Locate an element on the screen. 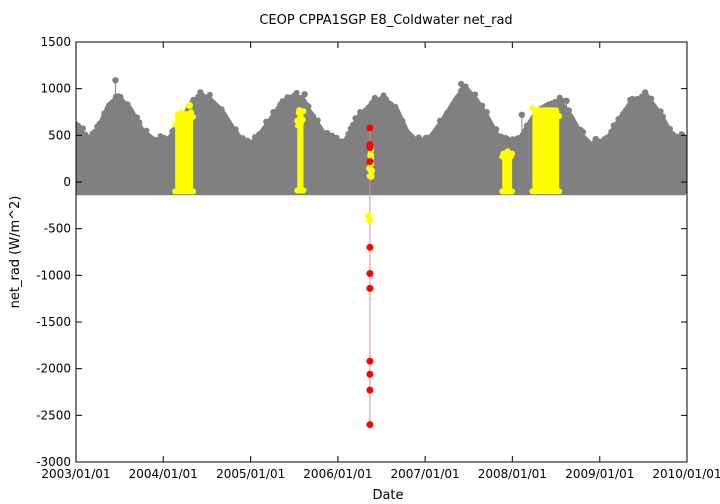 The height and width of the screenshot is (504, 720). y-tick-label: 1000 is located at coordinates (55, 89).